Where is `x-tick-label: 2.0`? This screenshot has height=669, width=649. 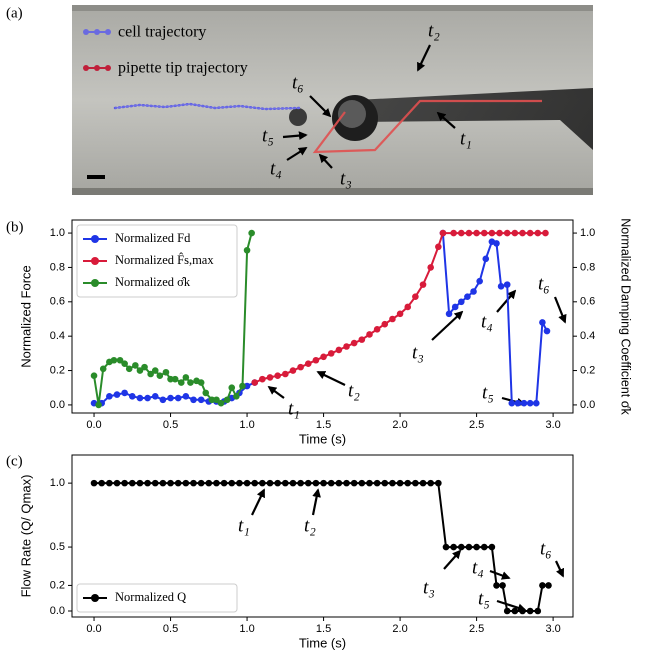
x-tick-label: 2.0 is located at coordinates (399, 629).